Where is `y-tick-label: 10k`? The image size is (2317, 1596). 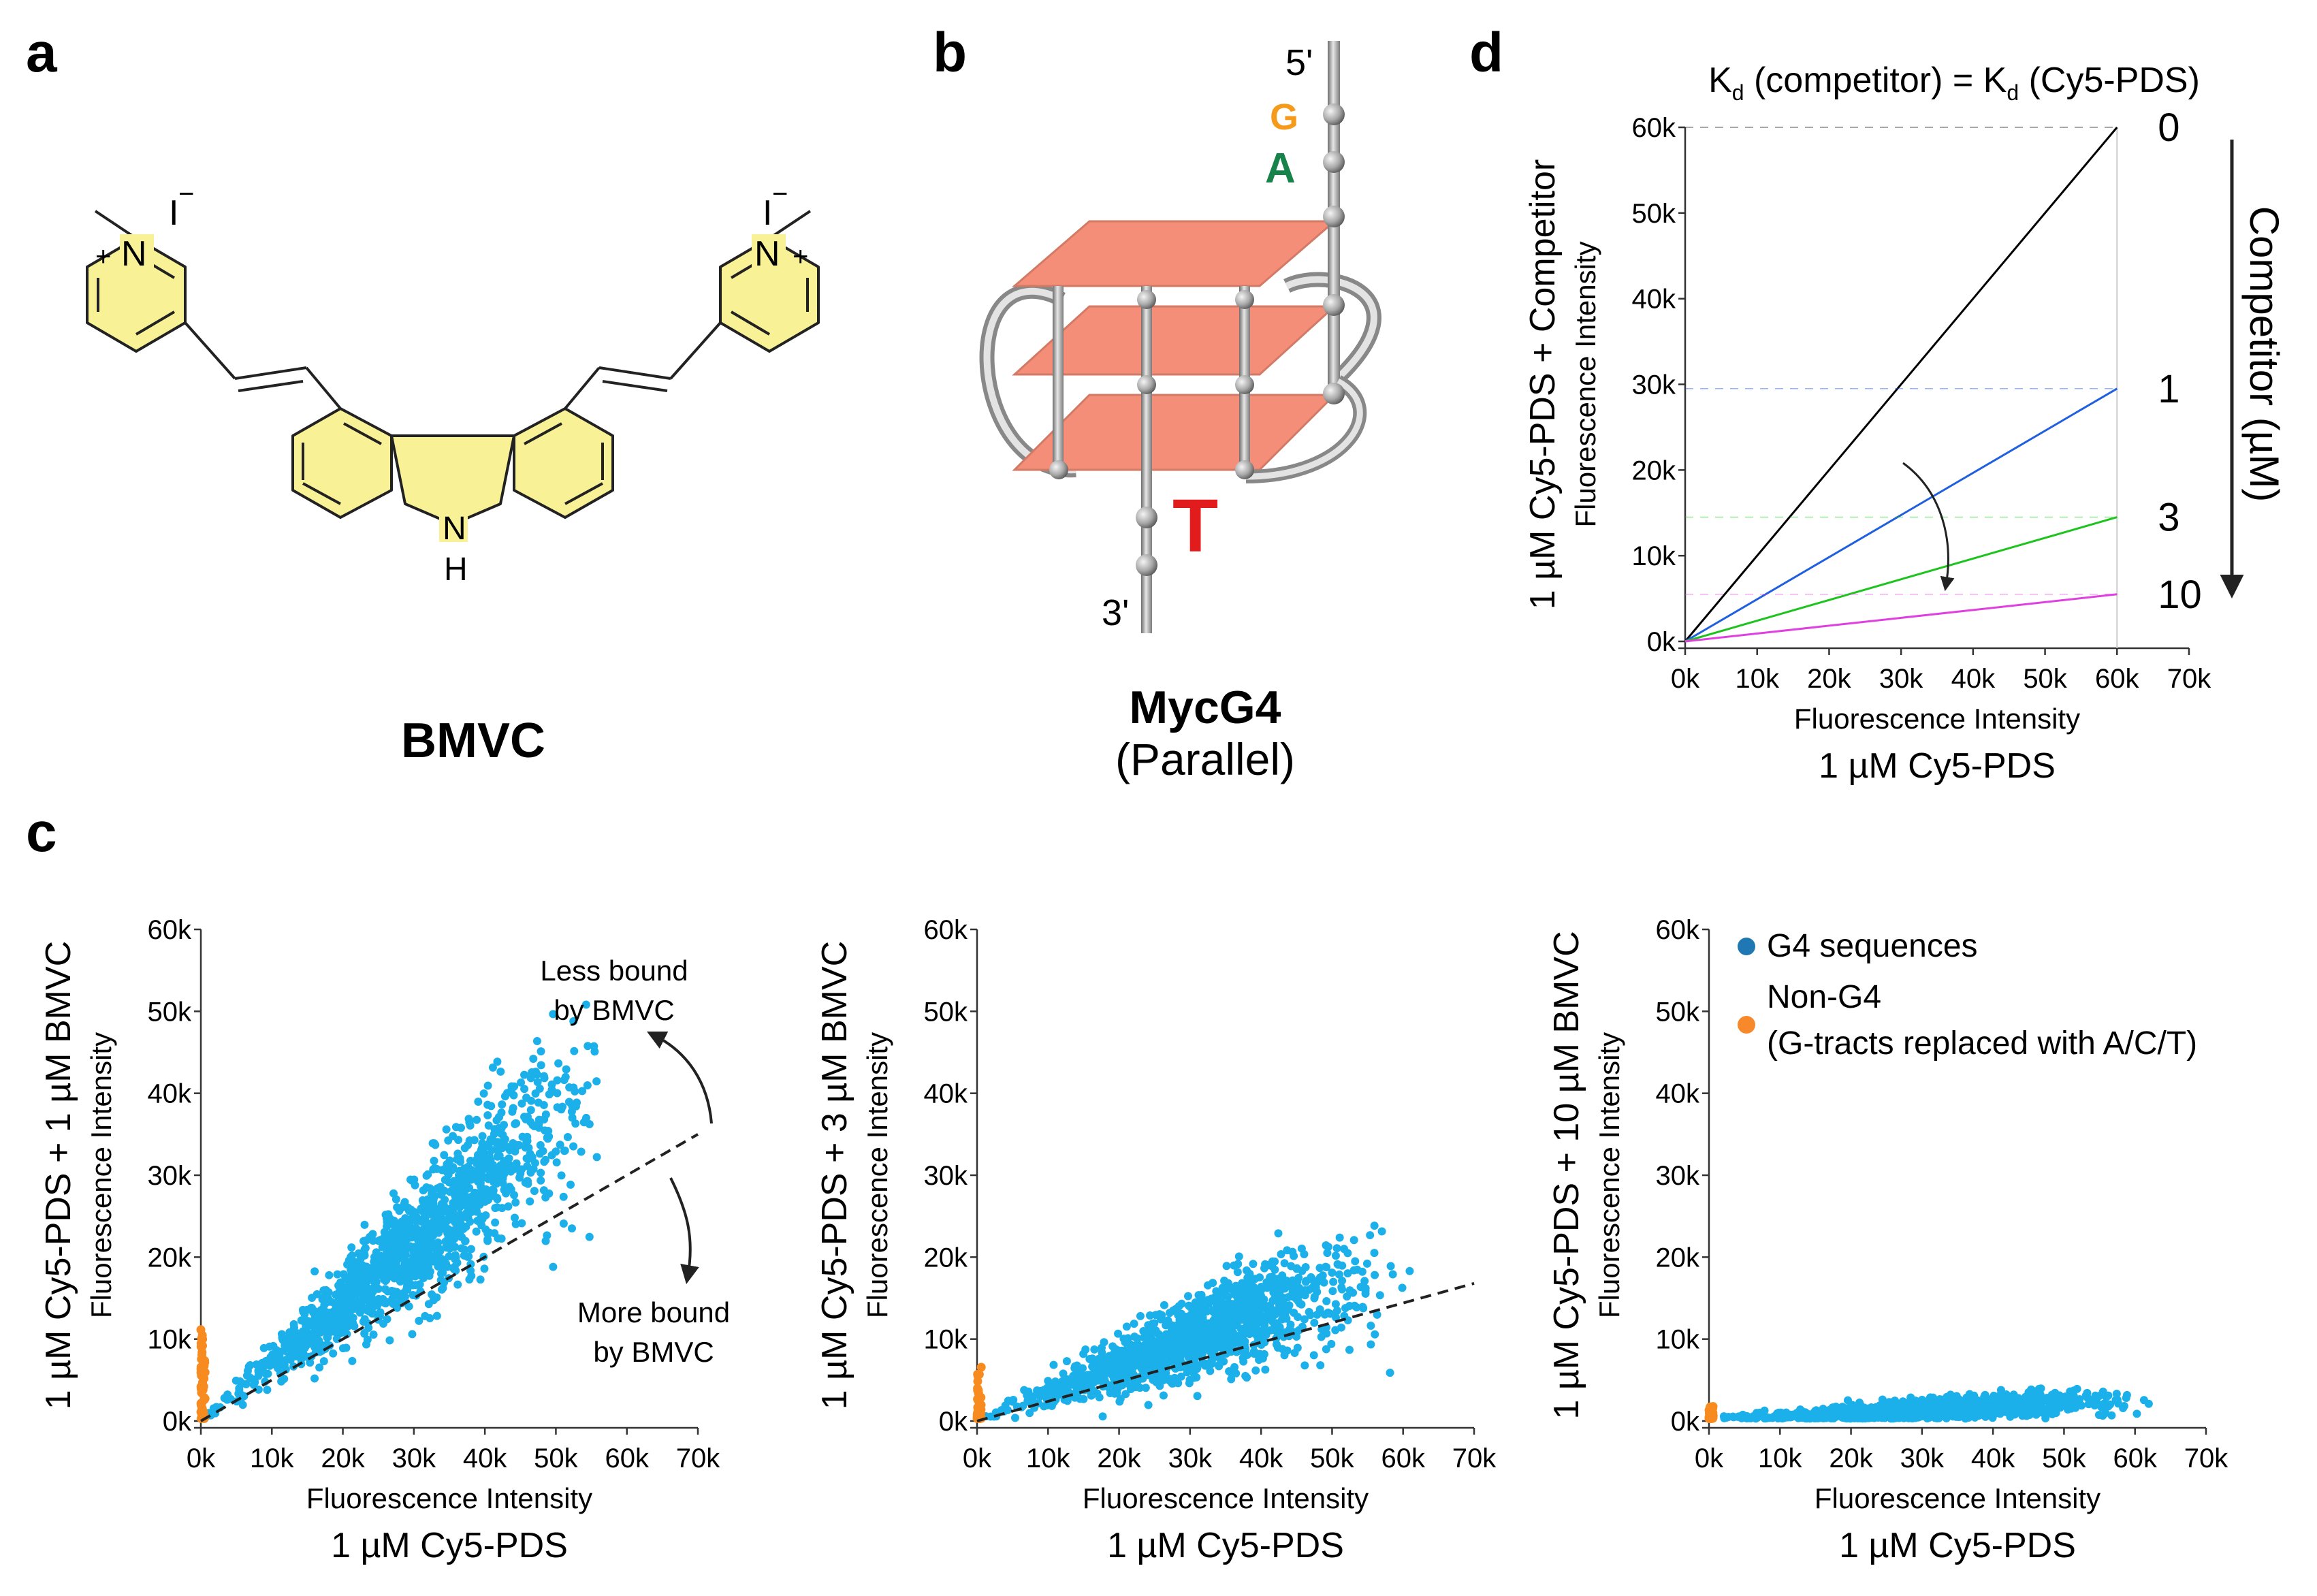
y-tick-label: 10k is located at coordinates (1654, 556).